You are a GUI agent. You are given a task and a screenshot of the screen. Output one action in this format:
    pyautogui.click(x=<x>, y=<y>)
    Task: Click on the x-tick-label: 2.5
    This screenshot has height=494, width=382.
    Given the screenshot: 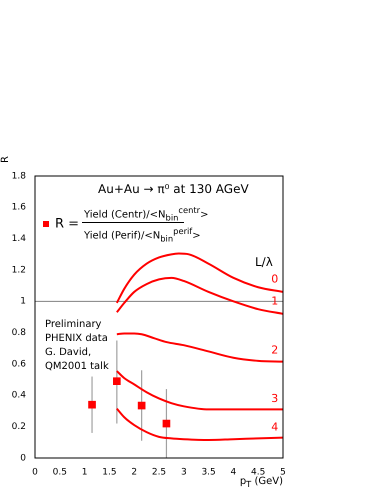 What is the action you would take?
    pyautogui.click(x=159, y=473)
    